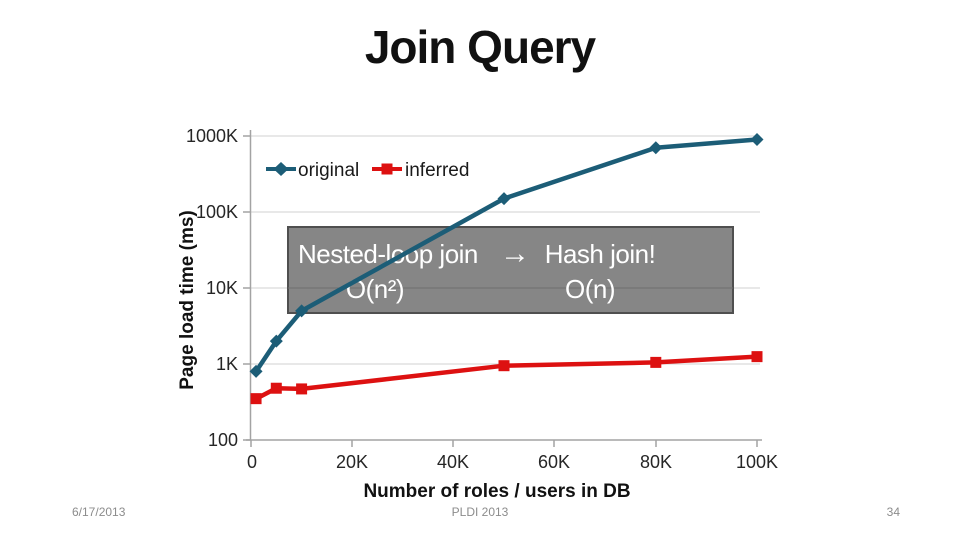 This screenshot has width=960, height=540. I want to click on x-tick-label: 20K, so click(352, 462).